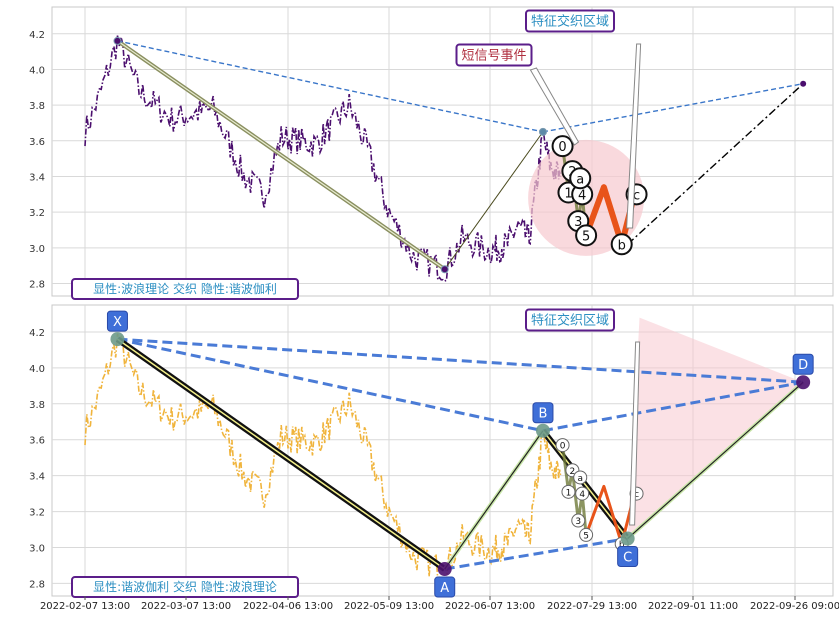 Image resolution: width=839 pixels, height=621 pixels. What do you see at coordinates (715, 460) in the screenshot?
I see `harmonic-cd-leg` at bounding box center [715, 460].